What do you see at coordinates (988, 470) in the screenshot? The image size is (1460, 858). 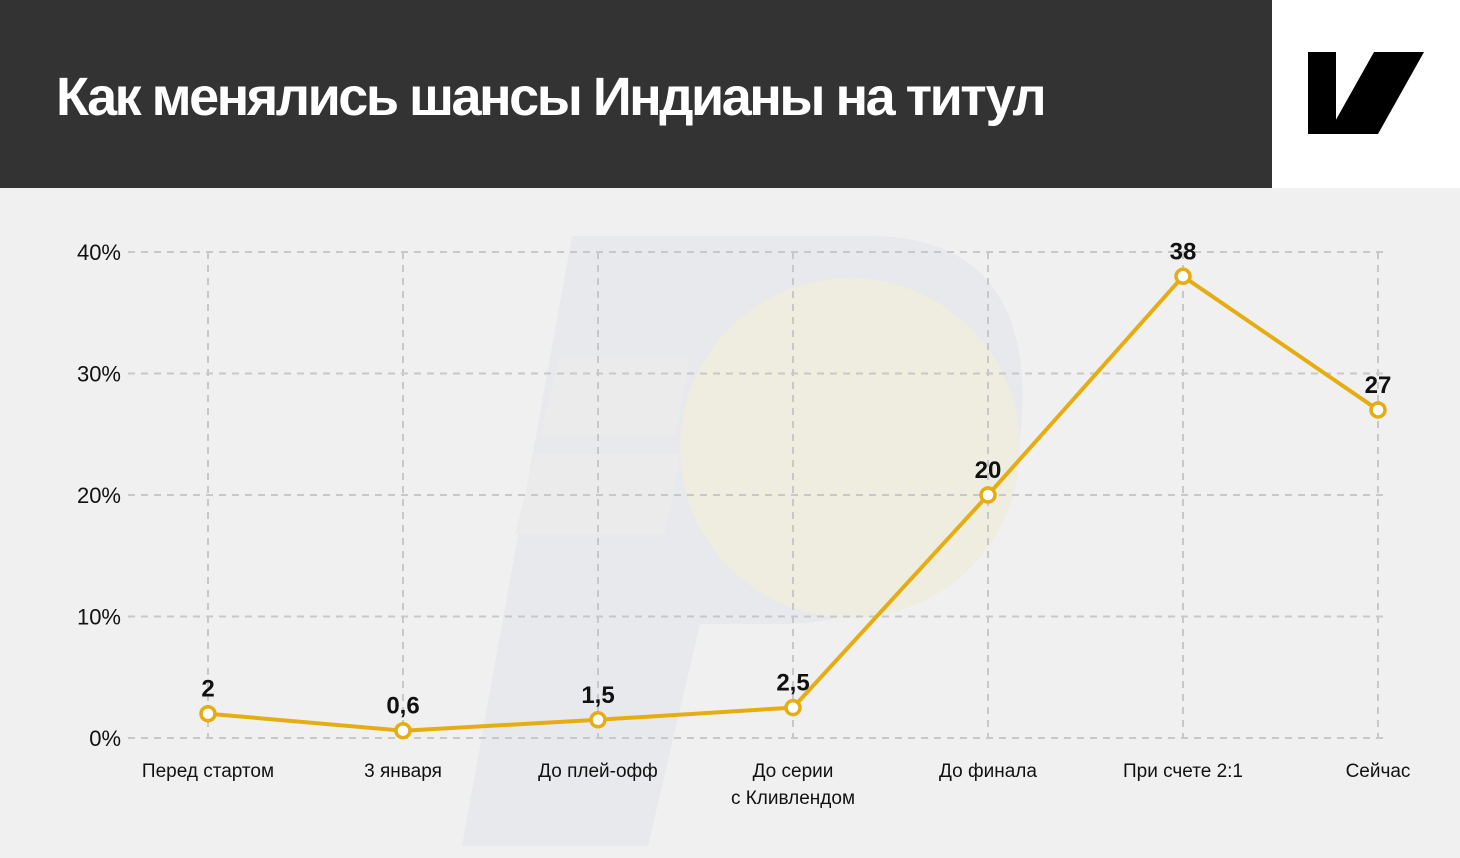 I see `data-label: 20` at bounding box center [988, 470].